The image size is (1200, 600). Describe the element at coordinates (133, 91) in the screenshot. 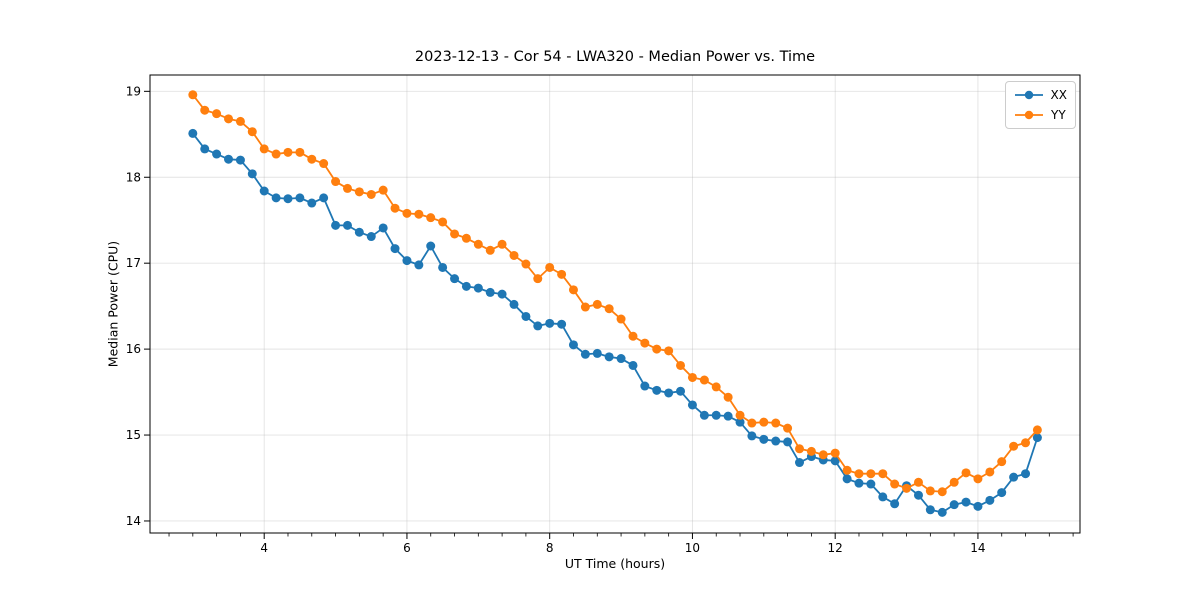

I see `y-tick-label: 19` at that location.